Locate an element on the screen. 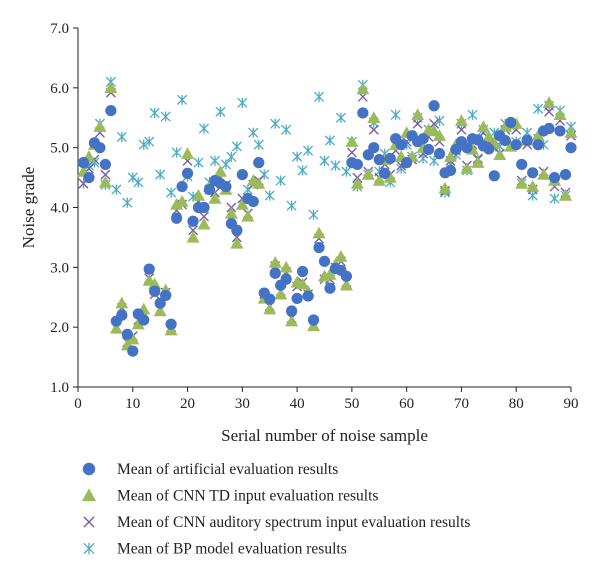 The image size is (600, 577). y-tick-label: 5.0 is located at coordinates (59, 149).